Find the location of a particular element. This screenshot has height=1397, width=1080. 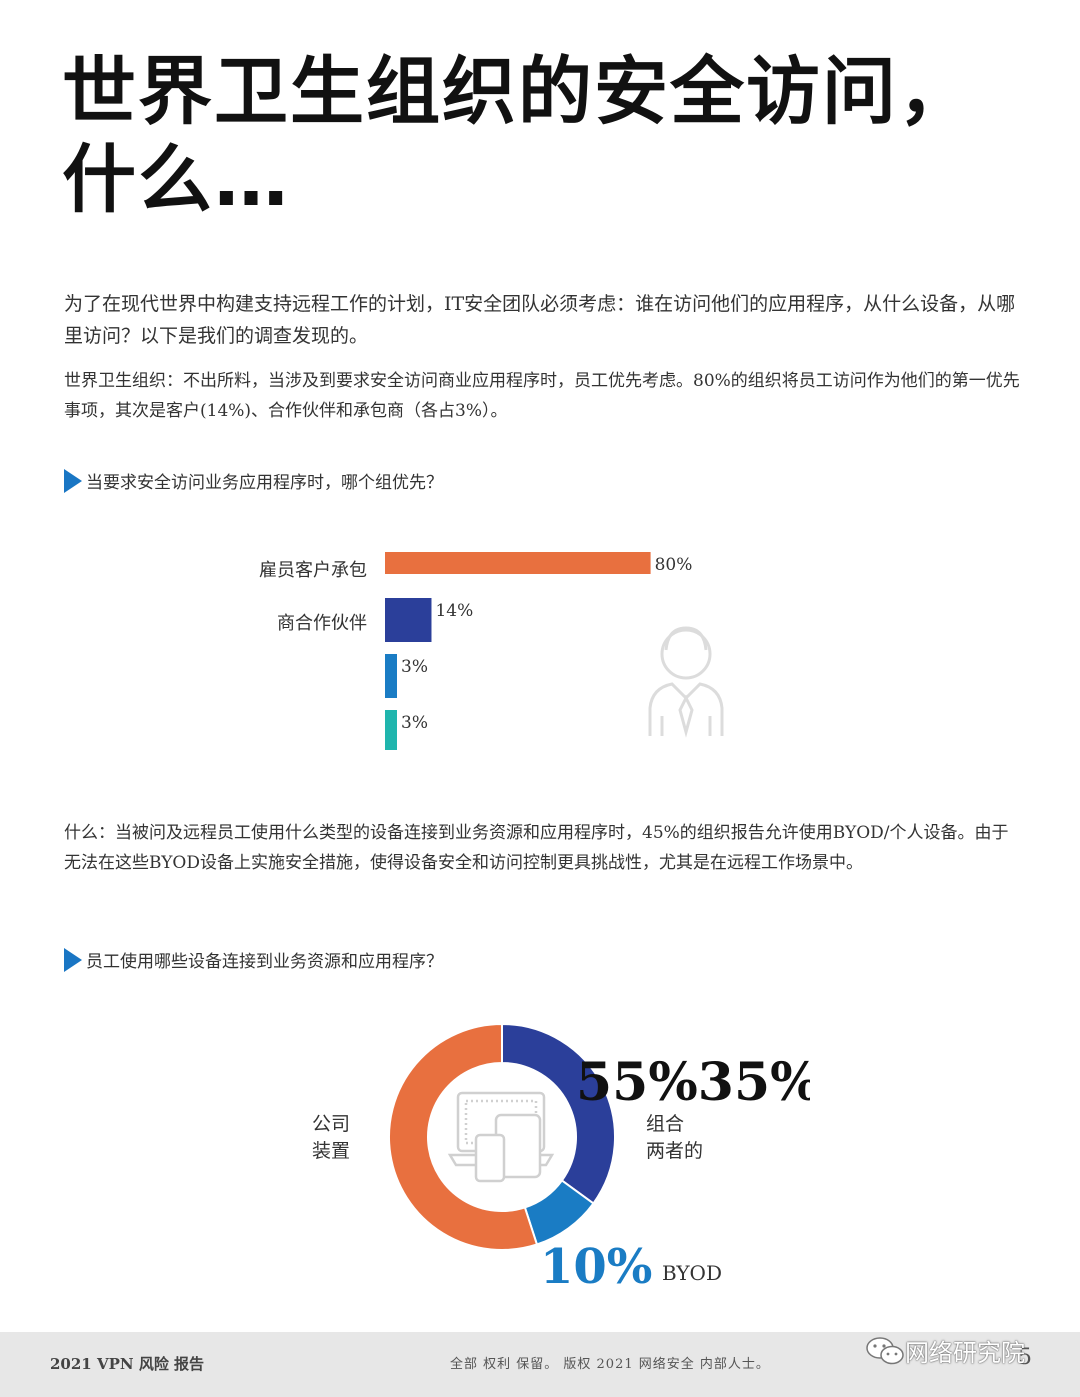

bar-value-label-3: 3% is located at coordinates (414, 723).